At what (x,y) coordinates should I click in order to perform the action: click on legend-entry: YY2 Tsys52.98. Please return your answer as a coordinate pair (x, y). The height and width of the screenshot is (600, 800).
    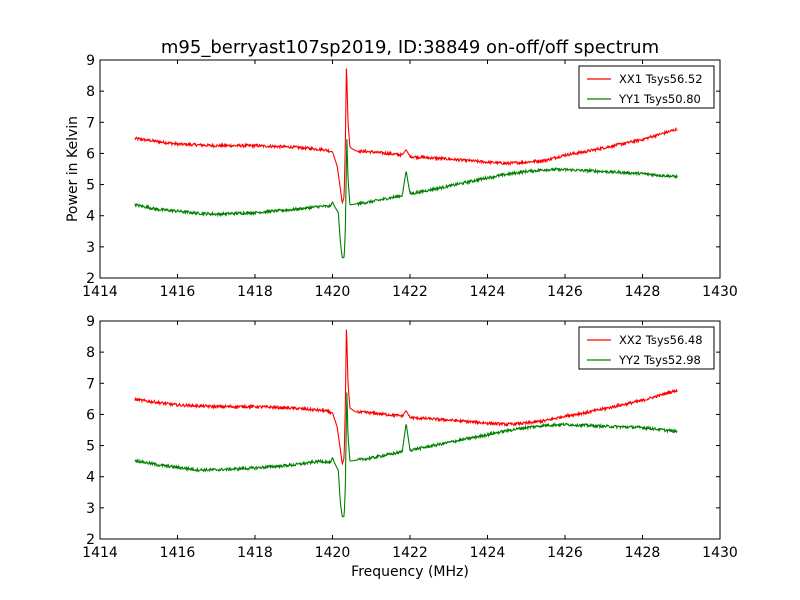
    Looking at the image, I should click on (659, 360).